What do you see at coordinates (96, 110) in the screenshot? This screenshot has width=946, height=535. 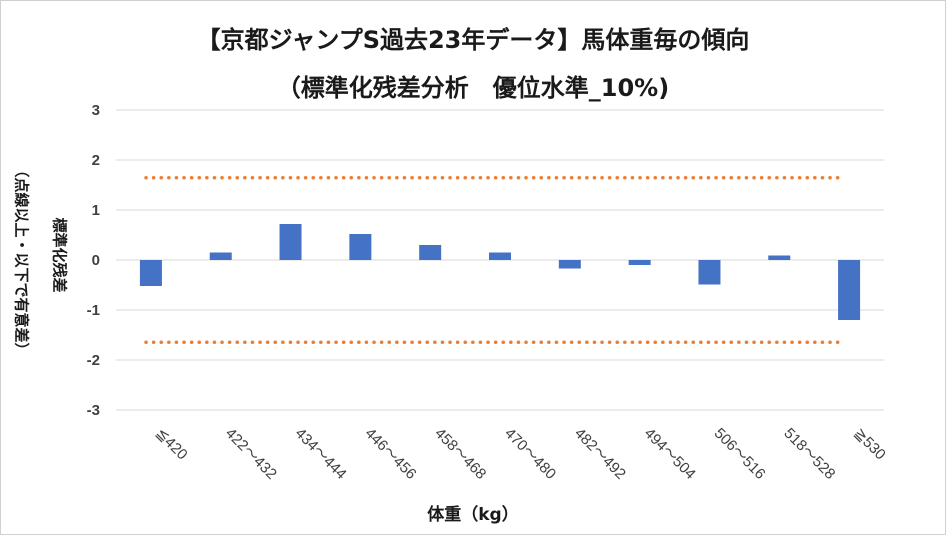 I see `y-tick-label: 3` at bounding box center [96, 110].